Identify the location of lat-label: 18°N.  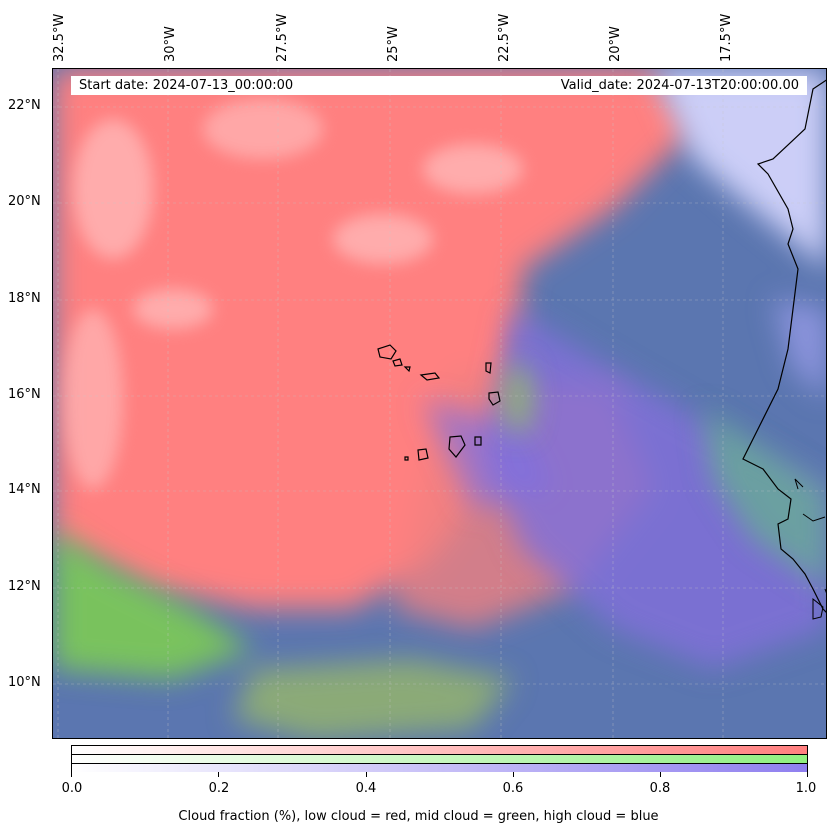
(24, 298).